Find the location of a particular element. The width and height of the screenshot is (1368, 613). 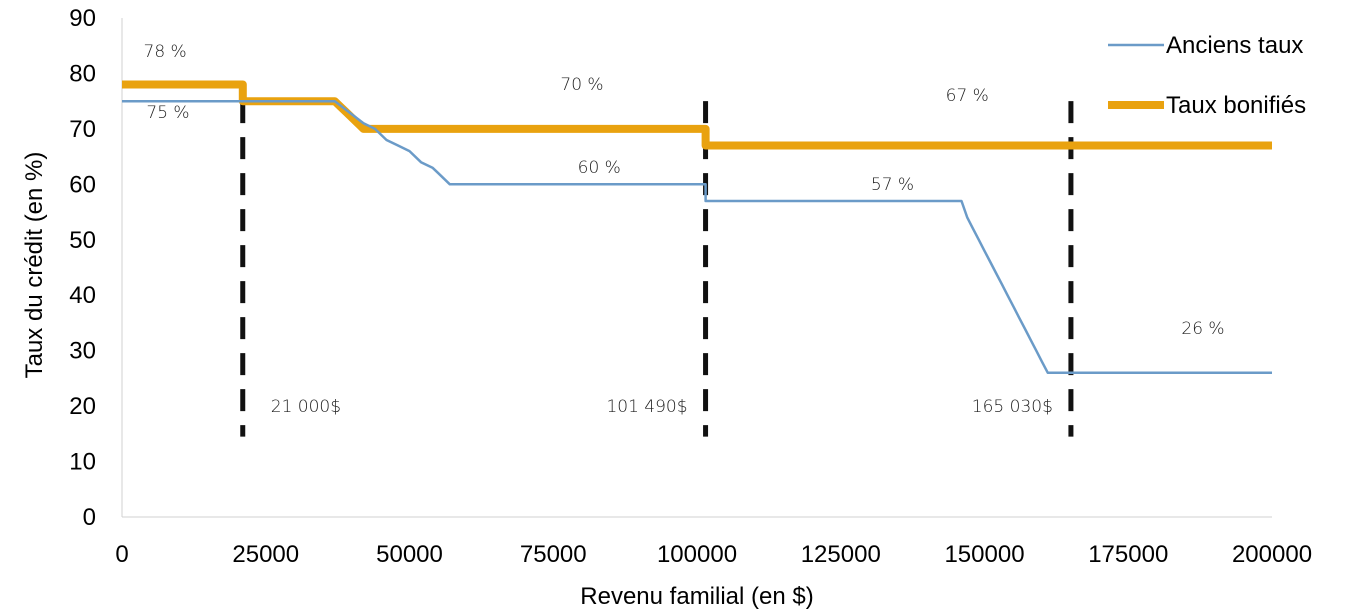

data-label: 67 % is located at coordinates (967, 96).